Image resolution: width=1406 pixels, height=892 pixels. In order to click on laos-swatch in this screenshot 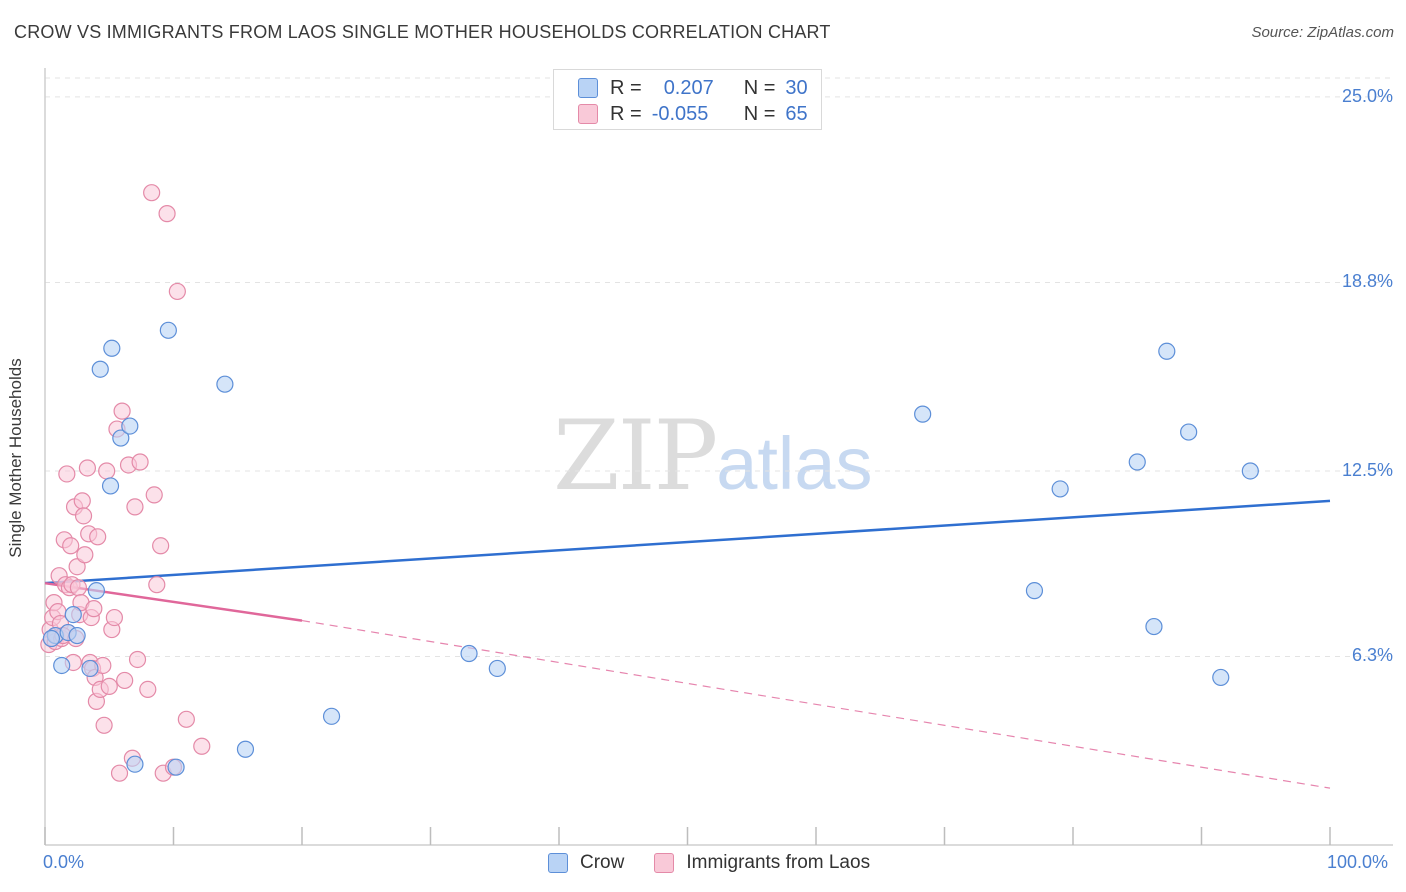, I will do `click(588, 114)`.